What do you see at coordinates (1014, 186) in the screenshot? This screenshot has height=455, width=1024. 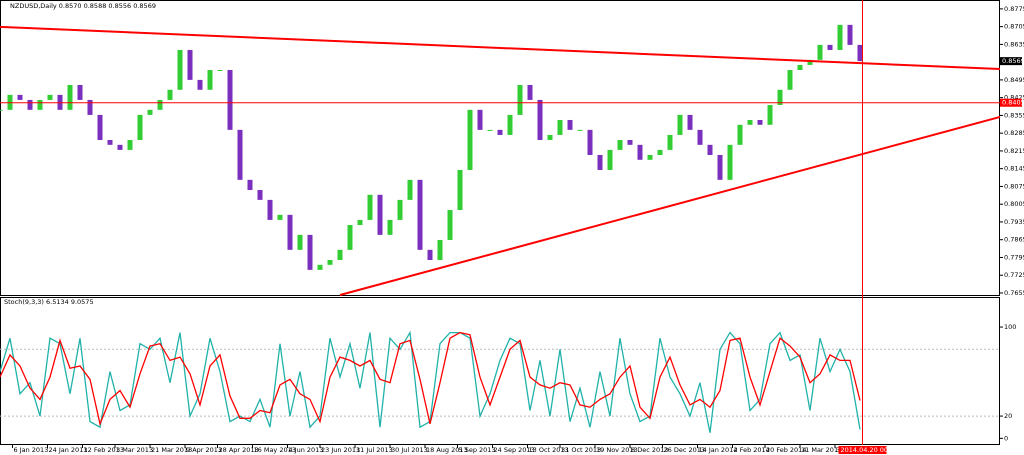 I see `y-tick-label: 0.8075` at bounding box center [1014, 186].